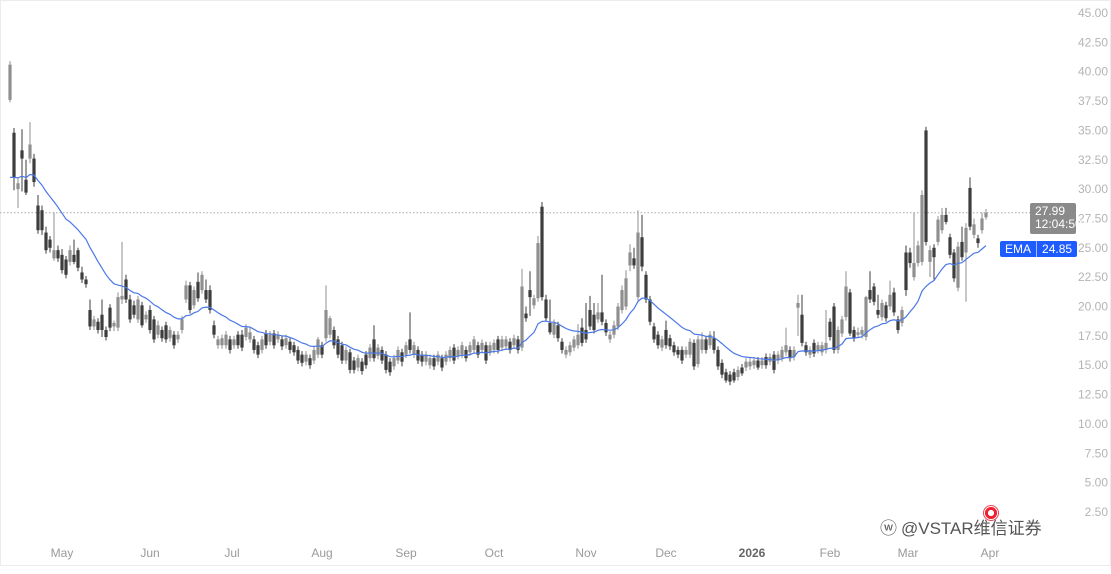 Image resolution: width=1111 pixels, height=574 pixels. Describe the element at coordinates (1093, 365) in the screenshot. I see `y-tick-label: 15.00` at that location.